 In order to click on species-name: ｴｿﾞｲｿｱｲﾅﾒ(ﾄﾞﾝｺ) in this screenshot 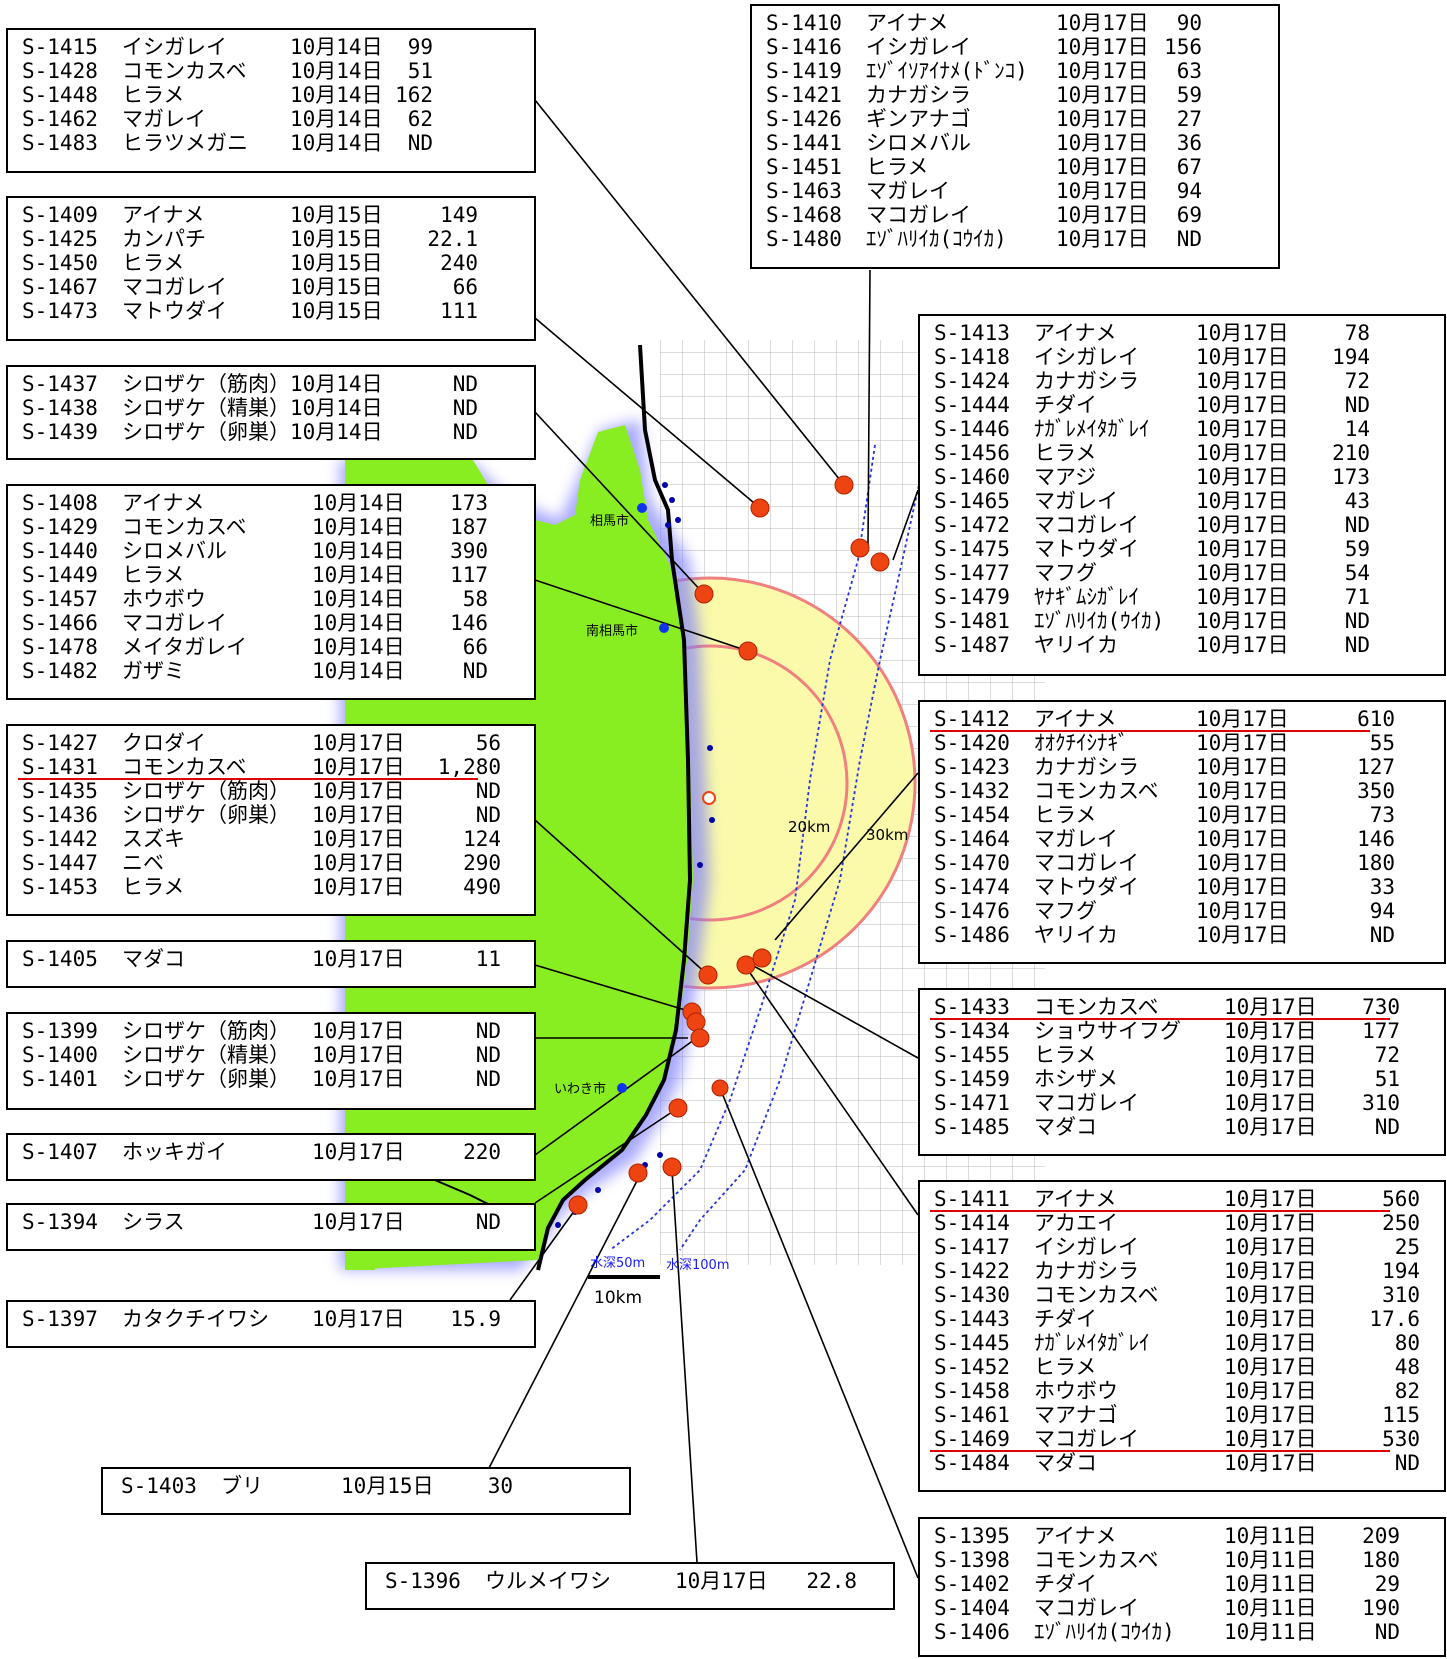, I will do `click(947, 71)`.